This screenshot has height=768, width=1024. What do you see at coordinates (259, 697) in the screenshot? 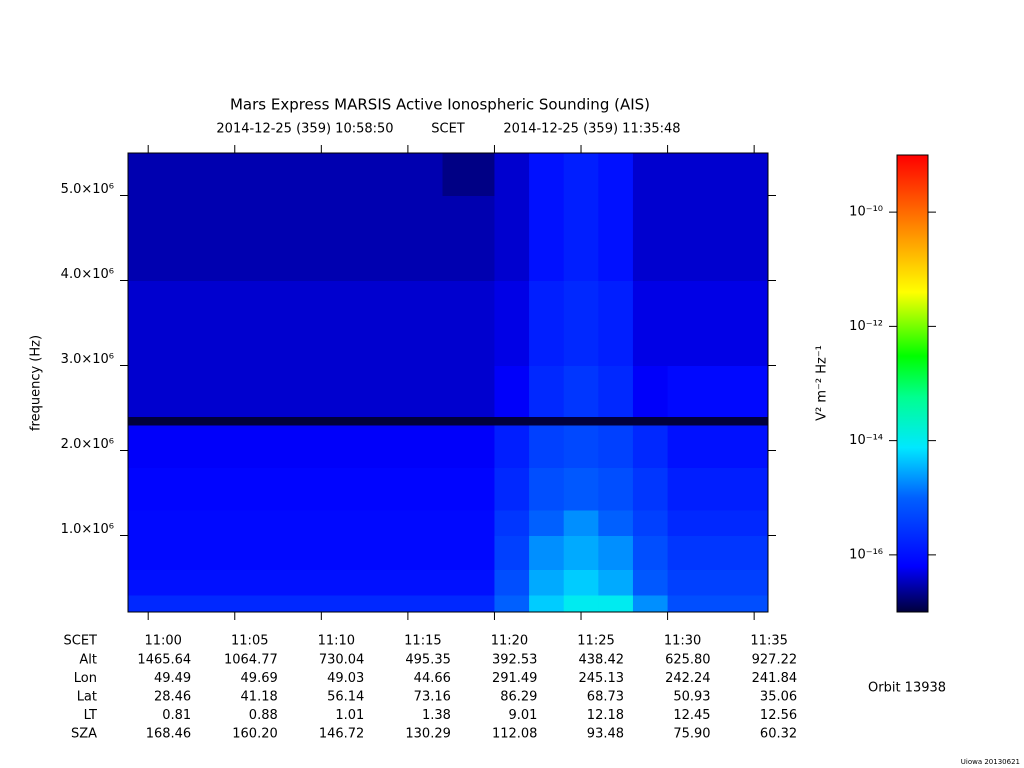
I see `ephemeris-value: 41.18` at bounding box center [259, 697].